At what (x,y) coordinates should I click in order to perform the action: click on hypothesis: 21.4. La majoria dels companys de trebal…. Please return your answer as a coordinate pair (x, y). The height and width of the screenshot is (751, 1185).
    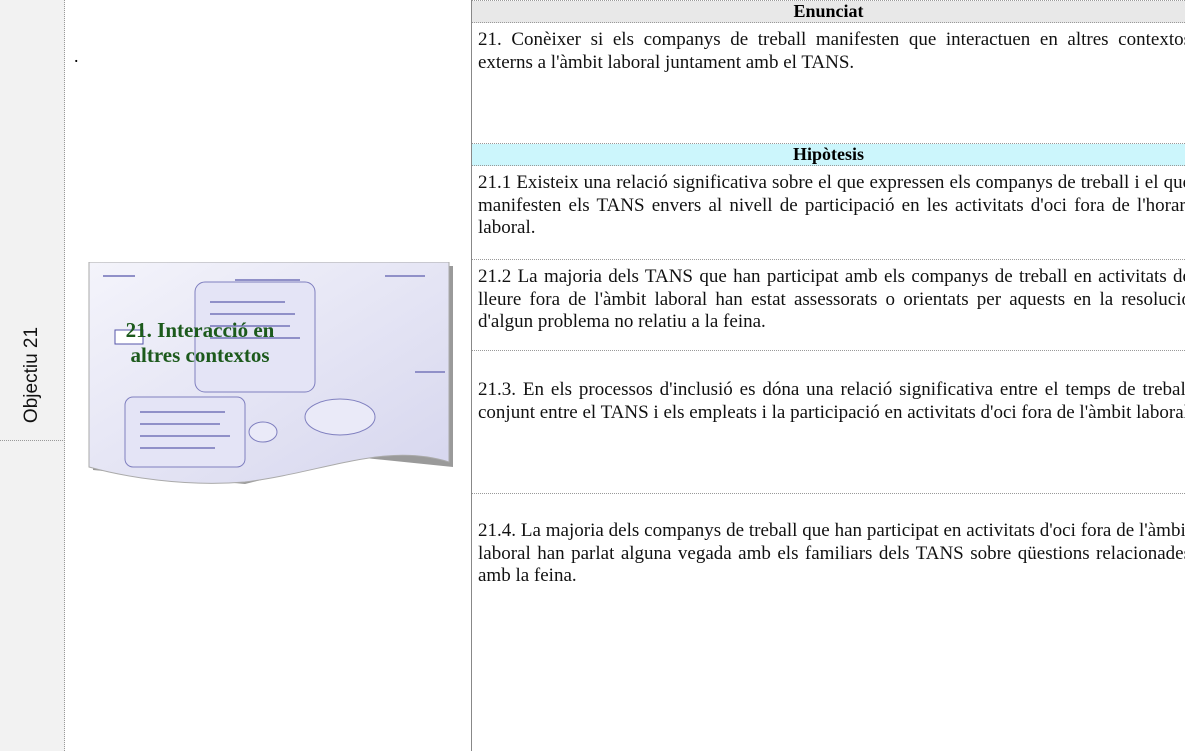
    Looking at the image, I should click on (831, 553).